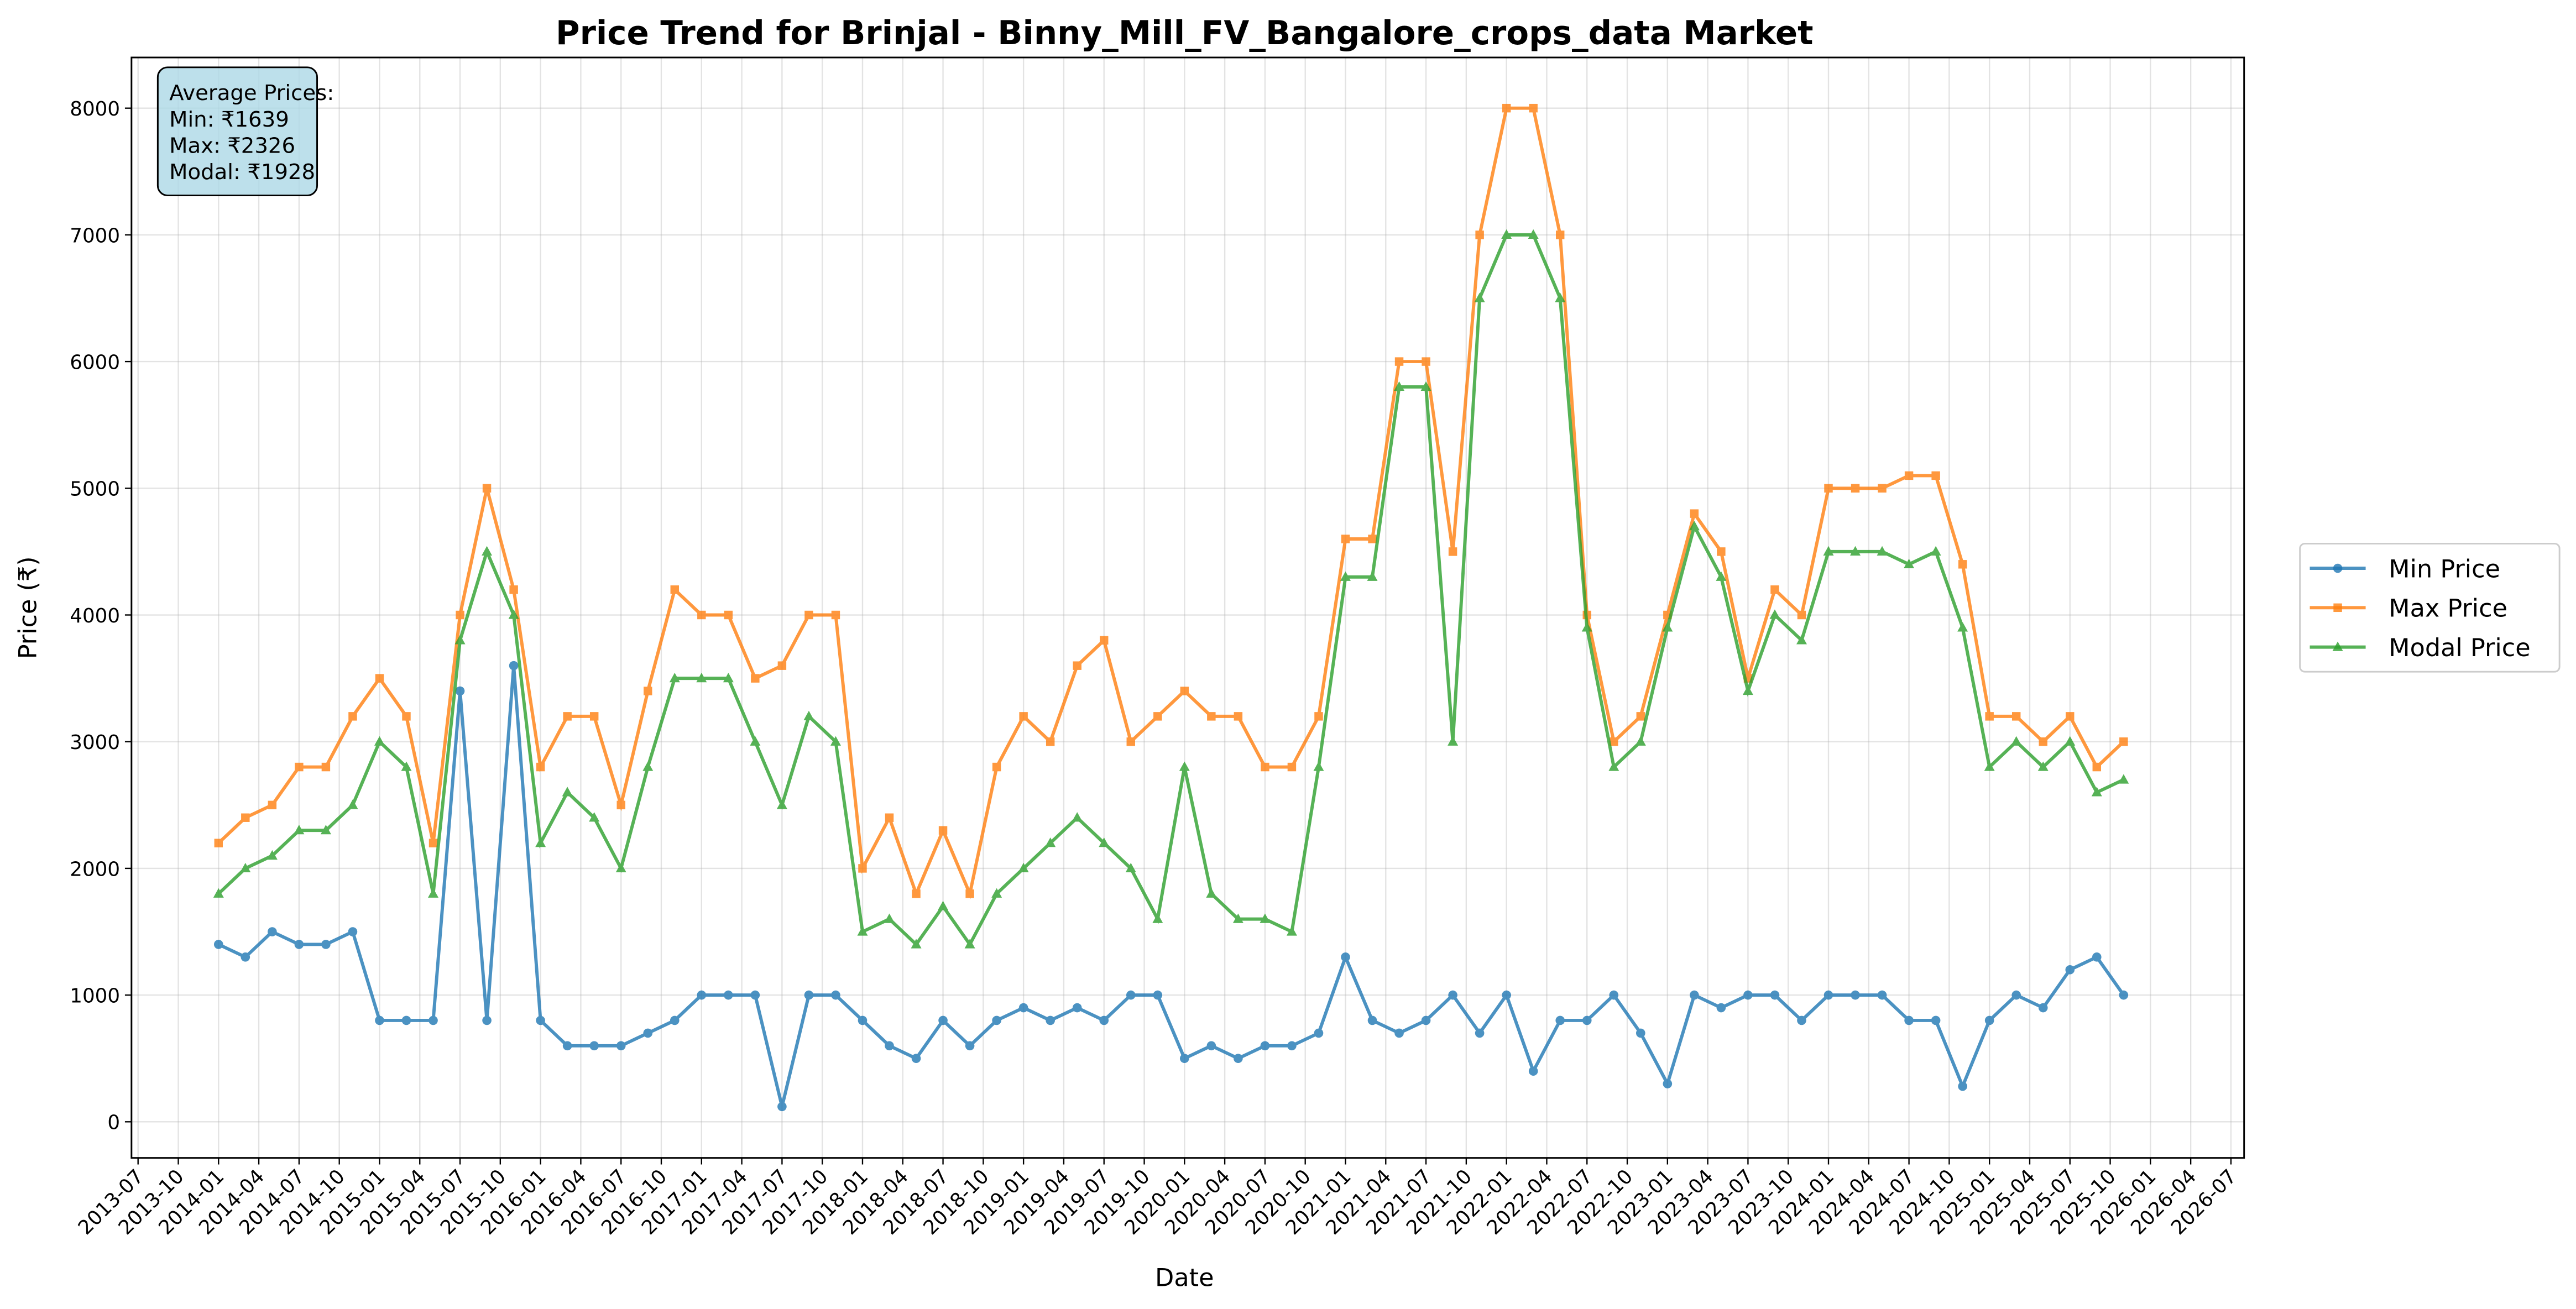  Describe the element at coordinates (95, 869) in the screenshot. I see `y-tick-label: 2000` at that location.